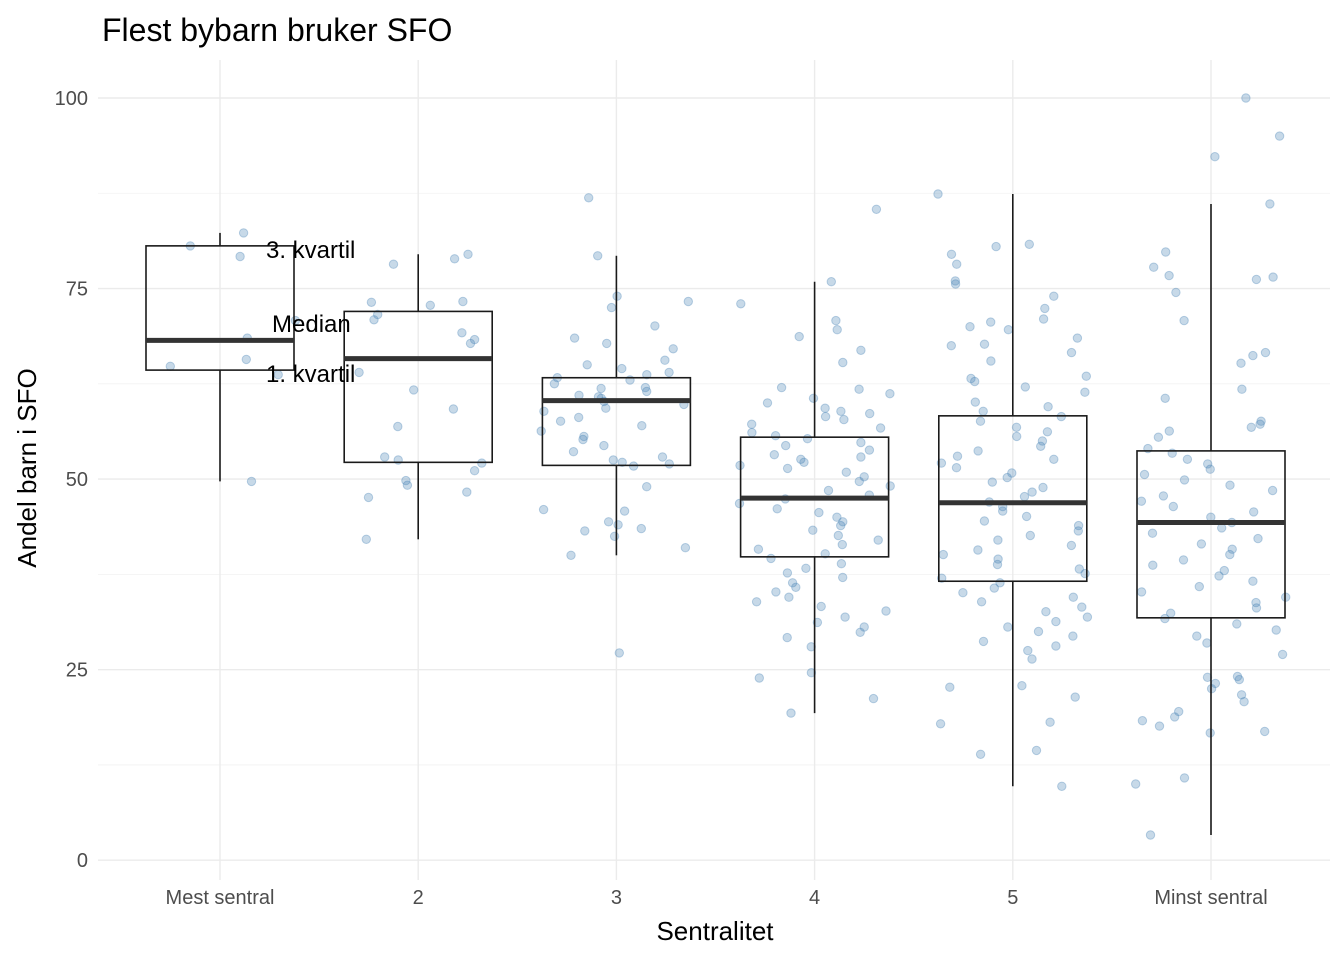  What do you see at coordinates (311, 324) in the screenshot?
I see `annotation-median: Median` at bounding box center [311, 324].